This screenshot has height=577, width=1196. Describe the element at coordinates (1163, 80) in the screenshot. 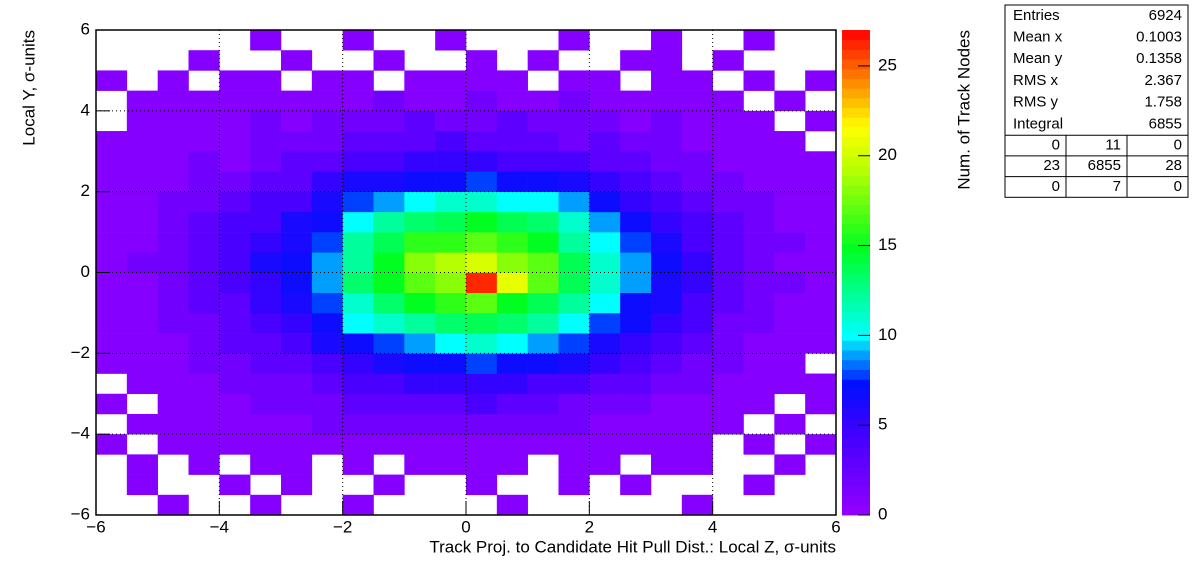

I see `stats-value: 2.367` at that location.